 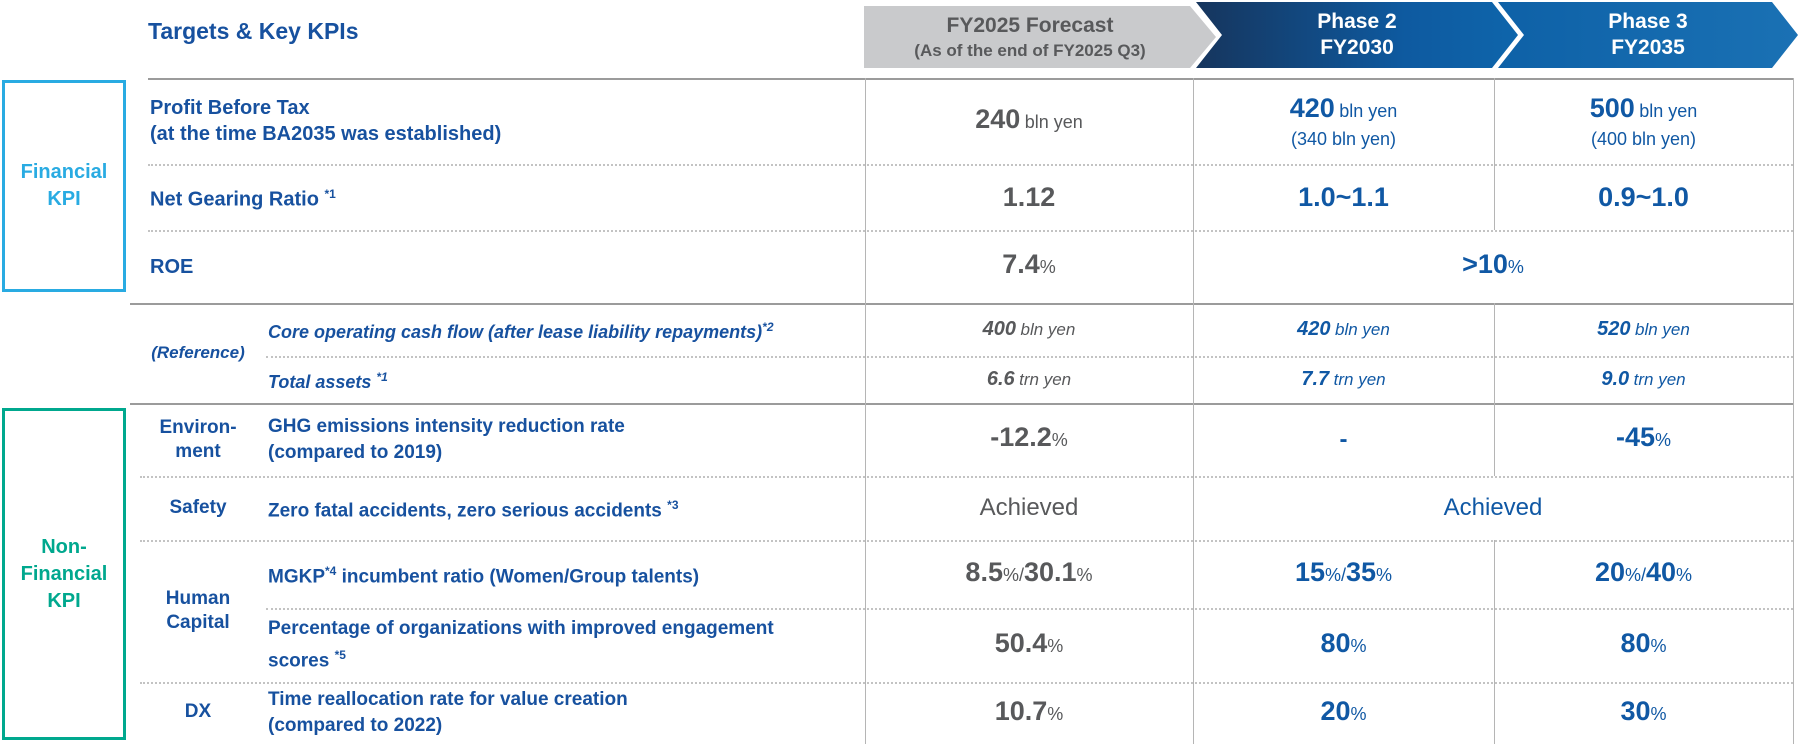 What do you see at coordinates (1643, 437) in the screenshot?
I see `cell-ghg-phase3: -45%` at bounding box center [1643, 437].